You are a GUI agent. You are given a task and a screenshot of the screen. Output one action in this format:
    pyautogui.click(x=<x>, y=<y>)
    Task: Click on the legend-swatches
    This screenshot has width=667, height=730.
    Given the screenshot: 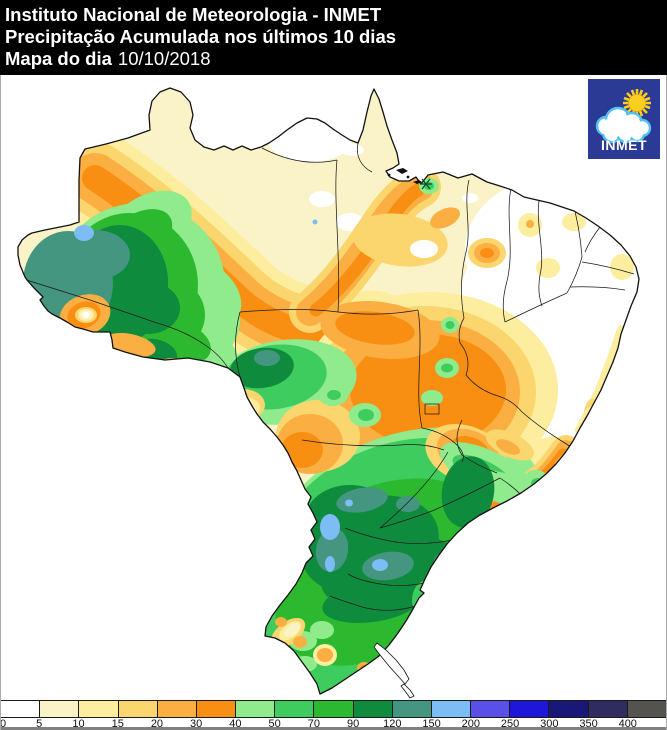 What is the action you would take?
    pyautogui.click(x=333, y=709)
    